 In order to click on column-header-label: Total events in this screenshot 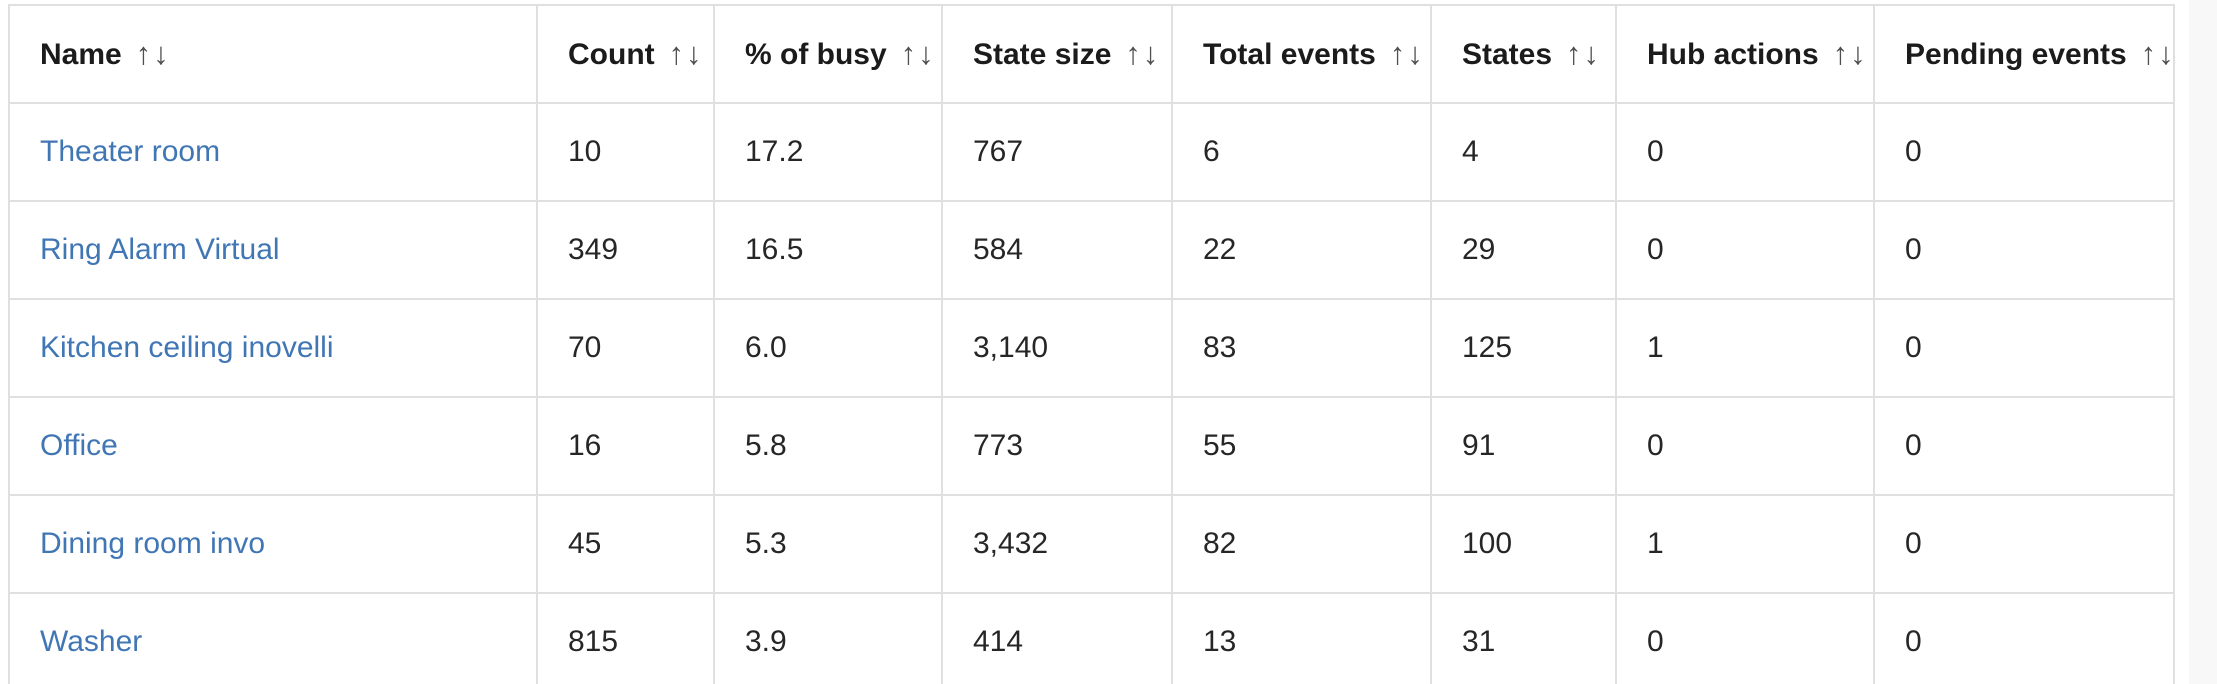, I will do `click(1289, 54)`.